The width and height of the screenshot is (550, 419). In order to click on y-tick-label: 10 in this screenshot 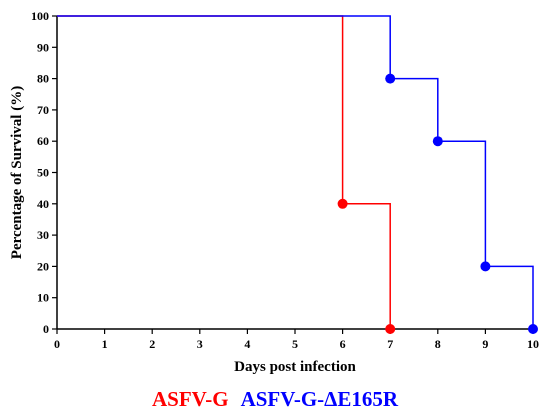, I will do `click(43, 298)`.